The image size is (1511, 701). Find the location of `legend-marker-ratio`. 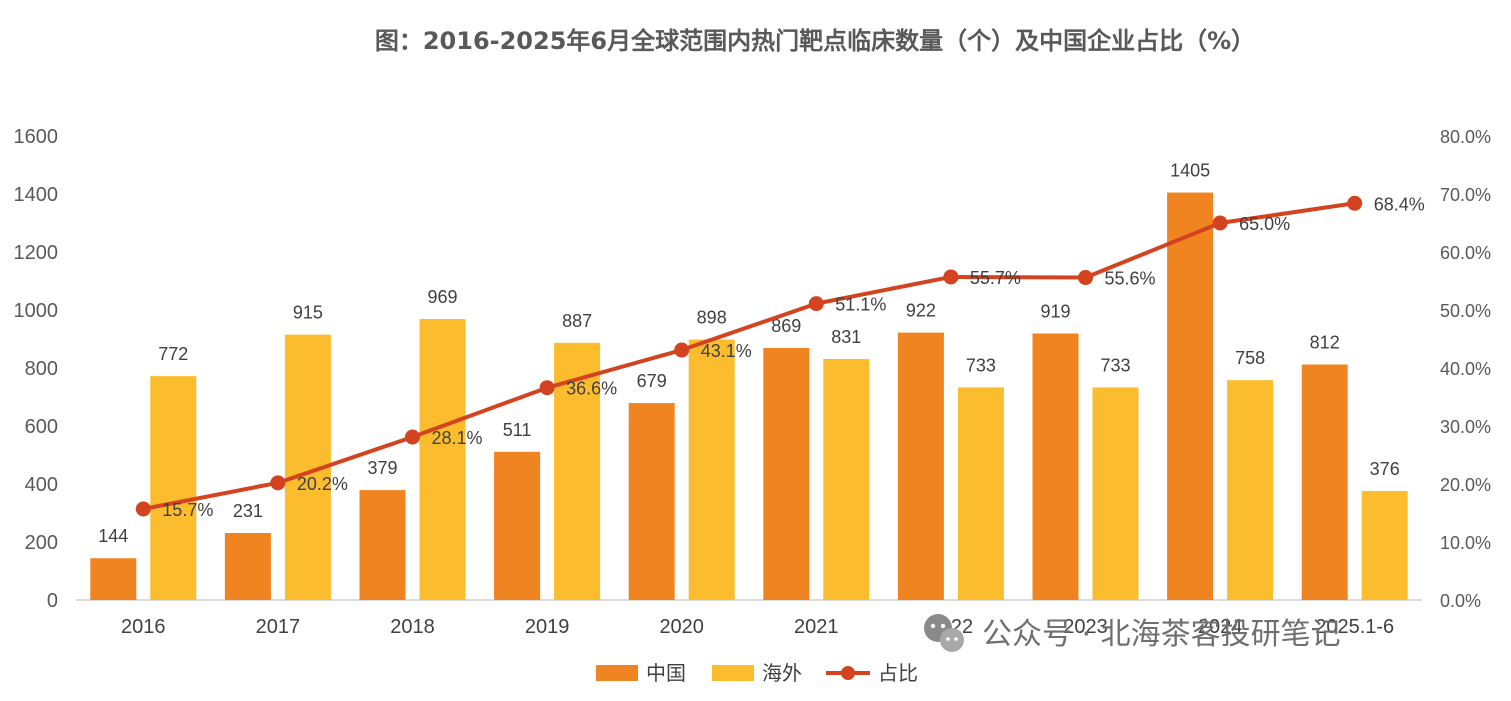

legend-marker-ratio is located at coordinates (848, 673).